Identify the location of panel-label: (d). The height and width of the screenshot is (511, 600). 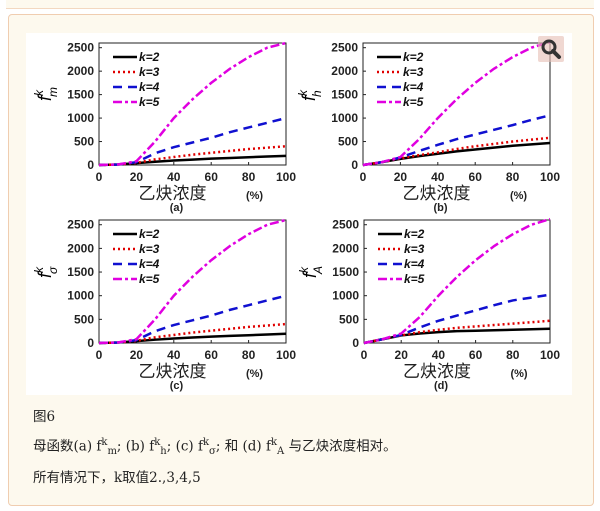
(441, 386).